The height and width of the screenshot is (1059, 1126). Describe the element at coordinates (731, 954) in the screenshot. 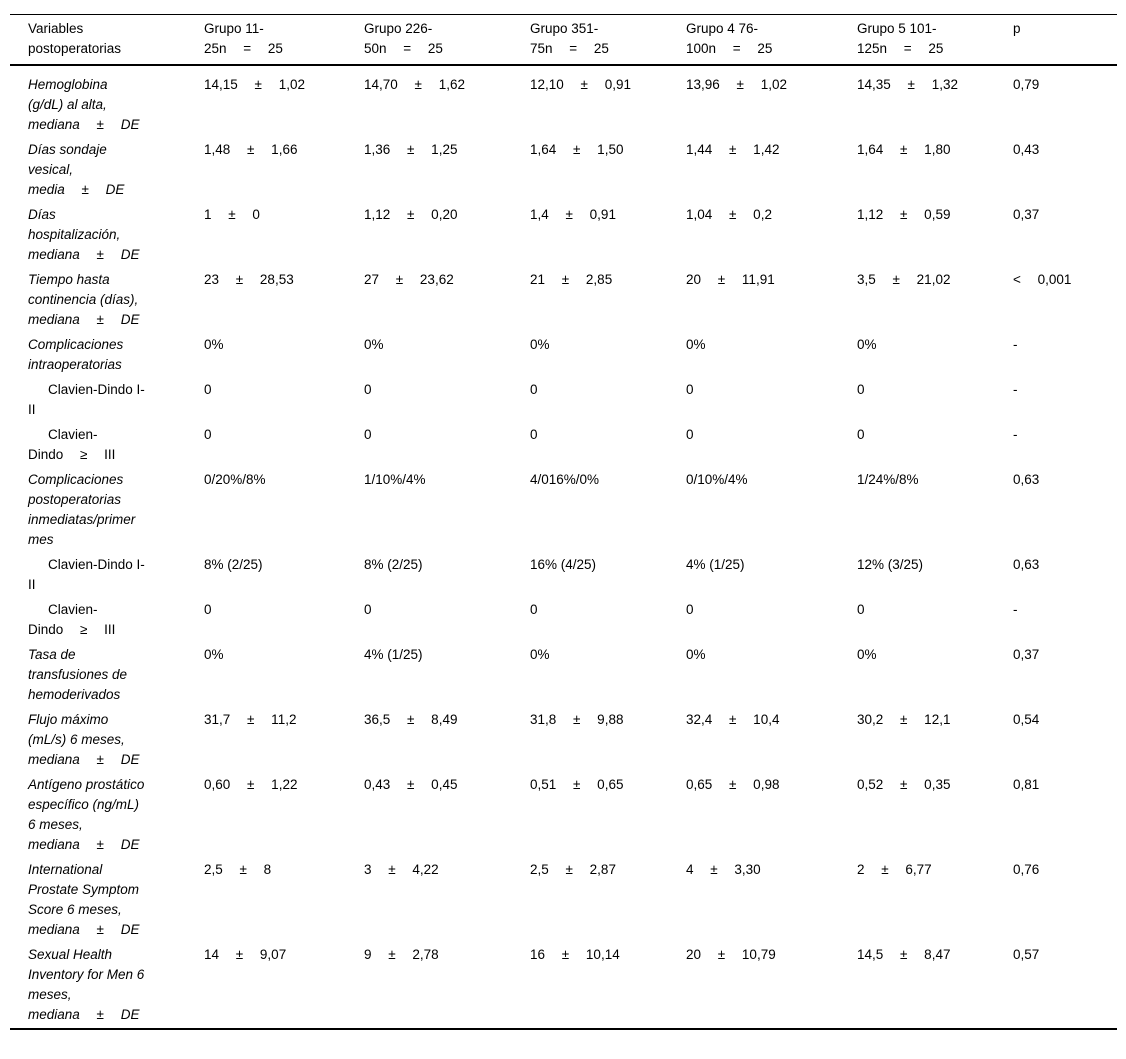

I see `cell-value: 20 ± 10,79` at that location.